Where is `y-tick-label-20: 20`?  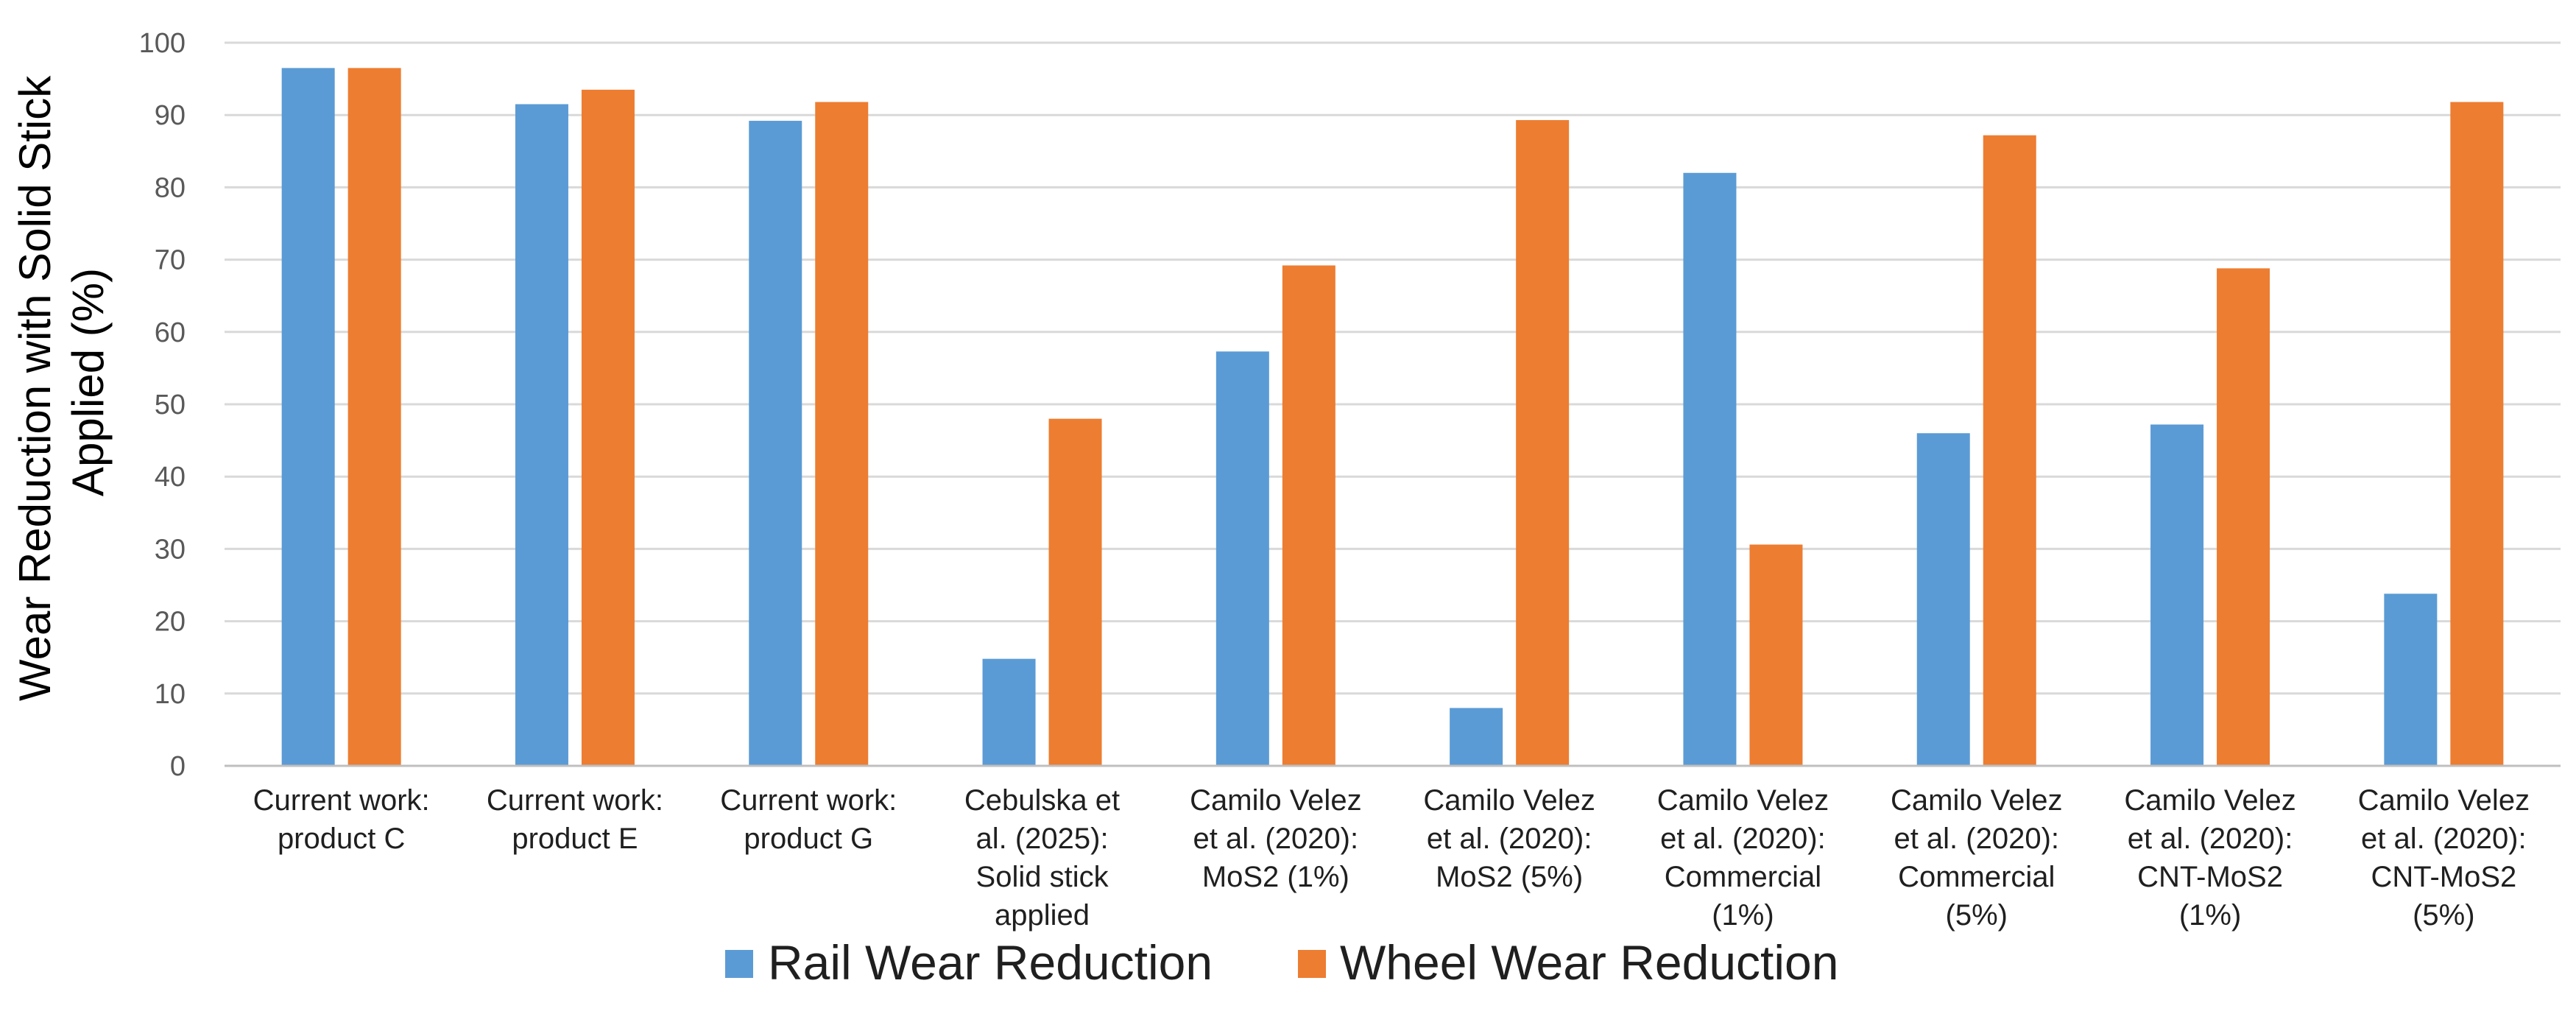
y-tick-label-20: 20 is located at coordinates (170, 622).